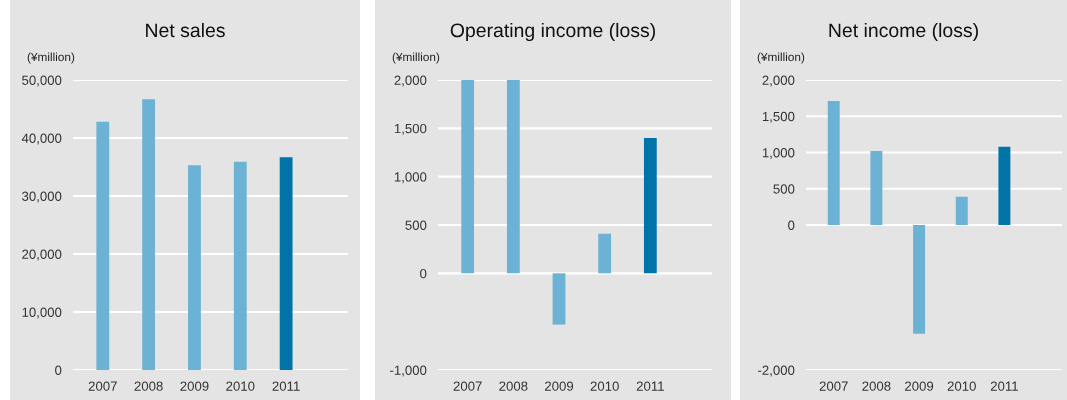 The width and height of the screenshot is (1067, 400). Describe the element at coordinates (185, 30) in the screenshot. I see `chart-title: Net sales` at that location.